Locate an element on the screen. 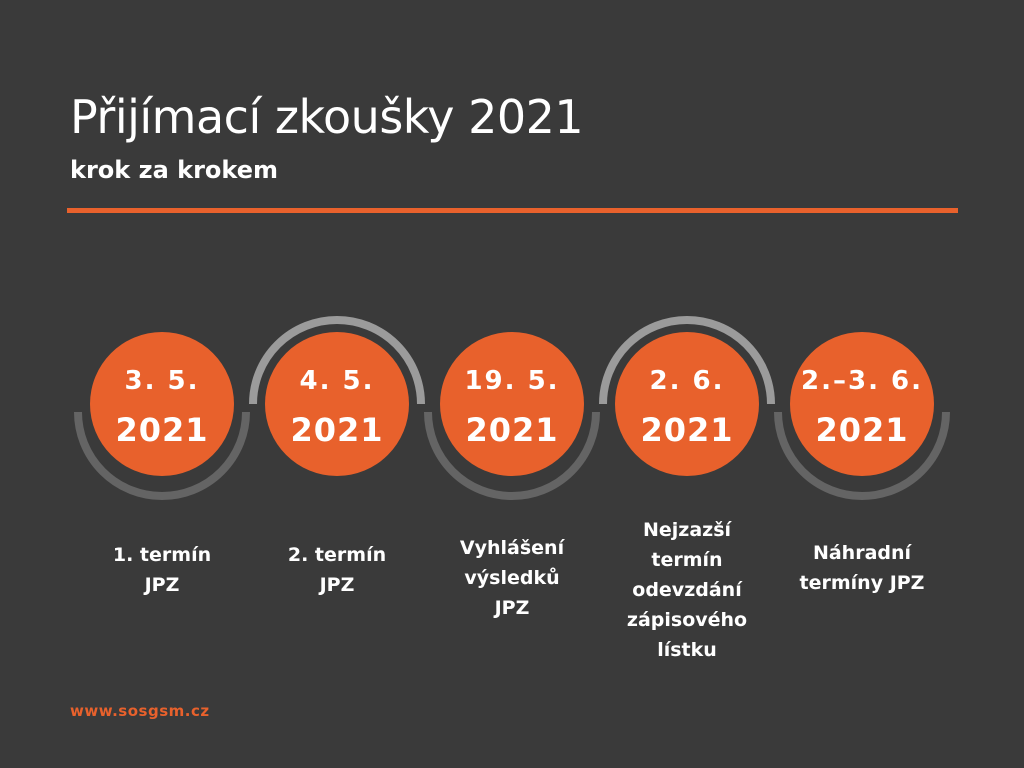 The image size is (1024, 768). step-caption-line: zápisového is located at coordinates (687, 620).